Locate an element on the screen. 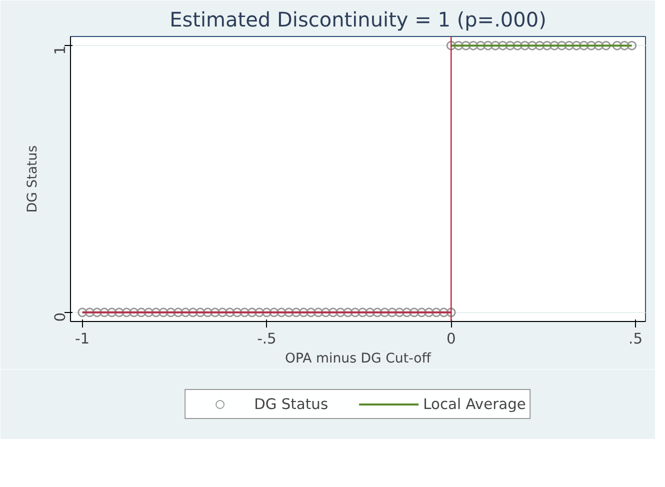 The height and width of the screenshot is (487, 665). legend-label: Local Average is located at coordinates (474, 404).